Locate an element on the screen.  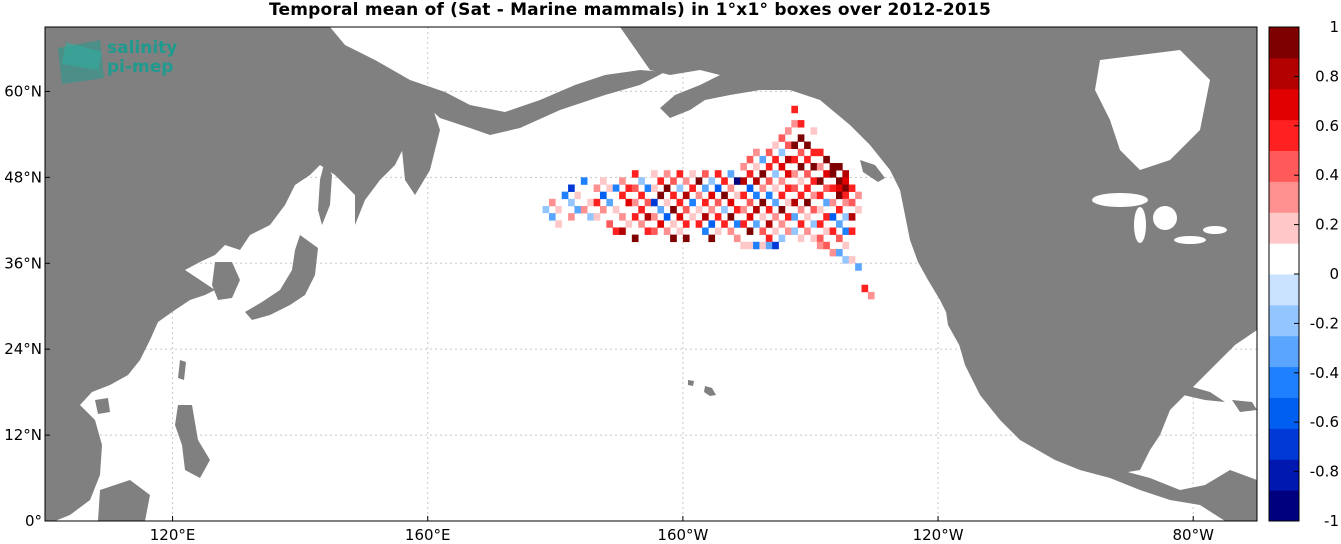
land-hawaii is located at coordinates (702, 388).